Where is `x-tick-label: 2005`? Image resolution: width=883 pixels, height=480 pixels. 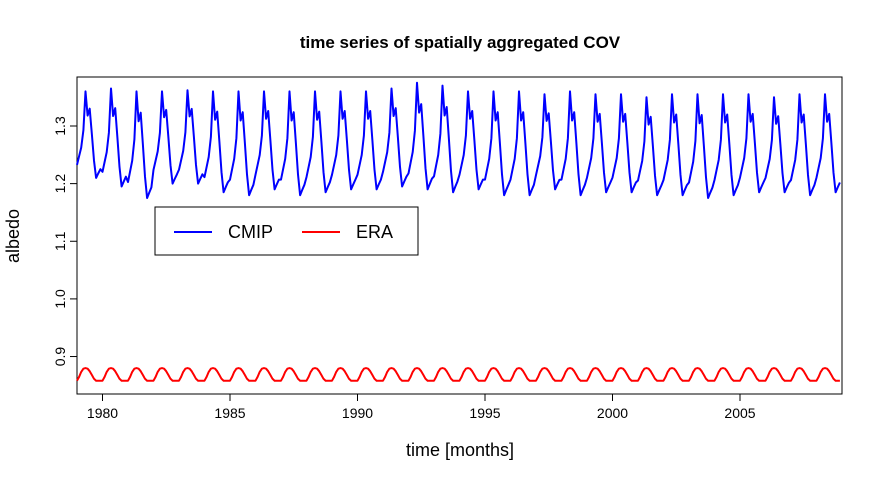 x-tick-label: 2005 is located at coordinates (739, 413).